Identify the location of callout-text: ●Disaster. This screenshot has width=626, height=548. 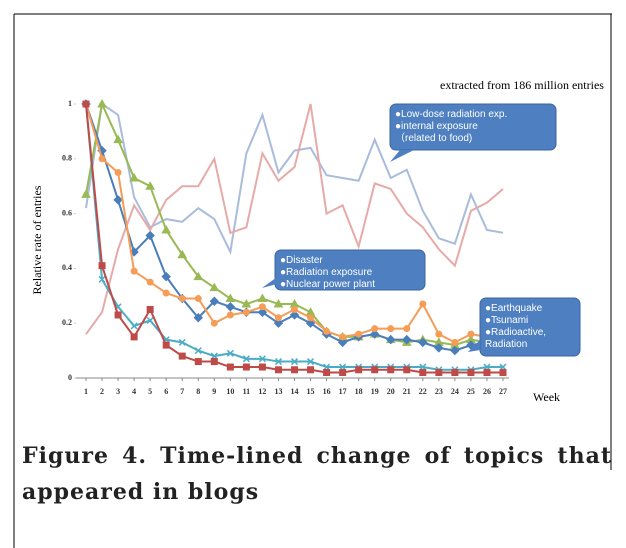
(301, 260).